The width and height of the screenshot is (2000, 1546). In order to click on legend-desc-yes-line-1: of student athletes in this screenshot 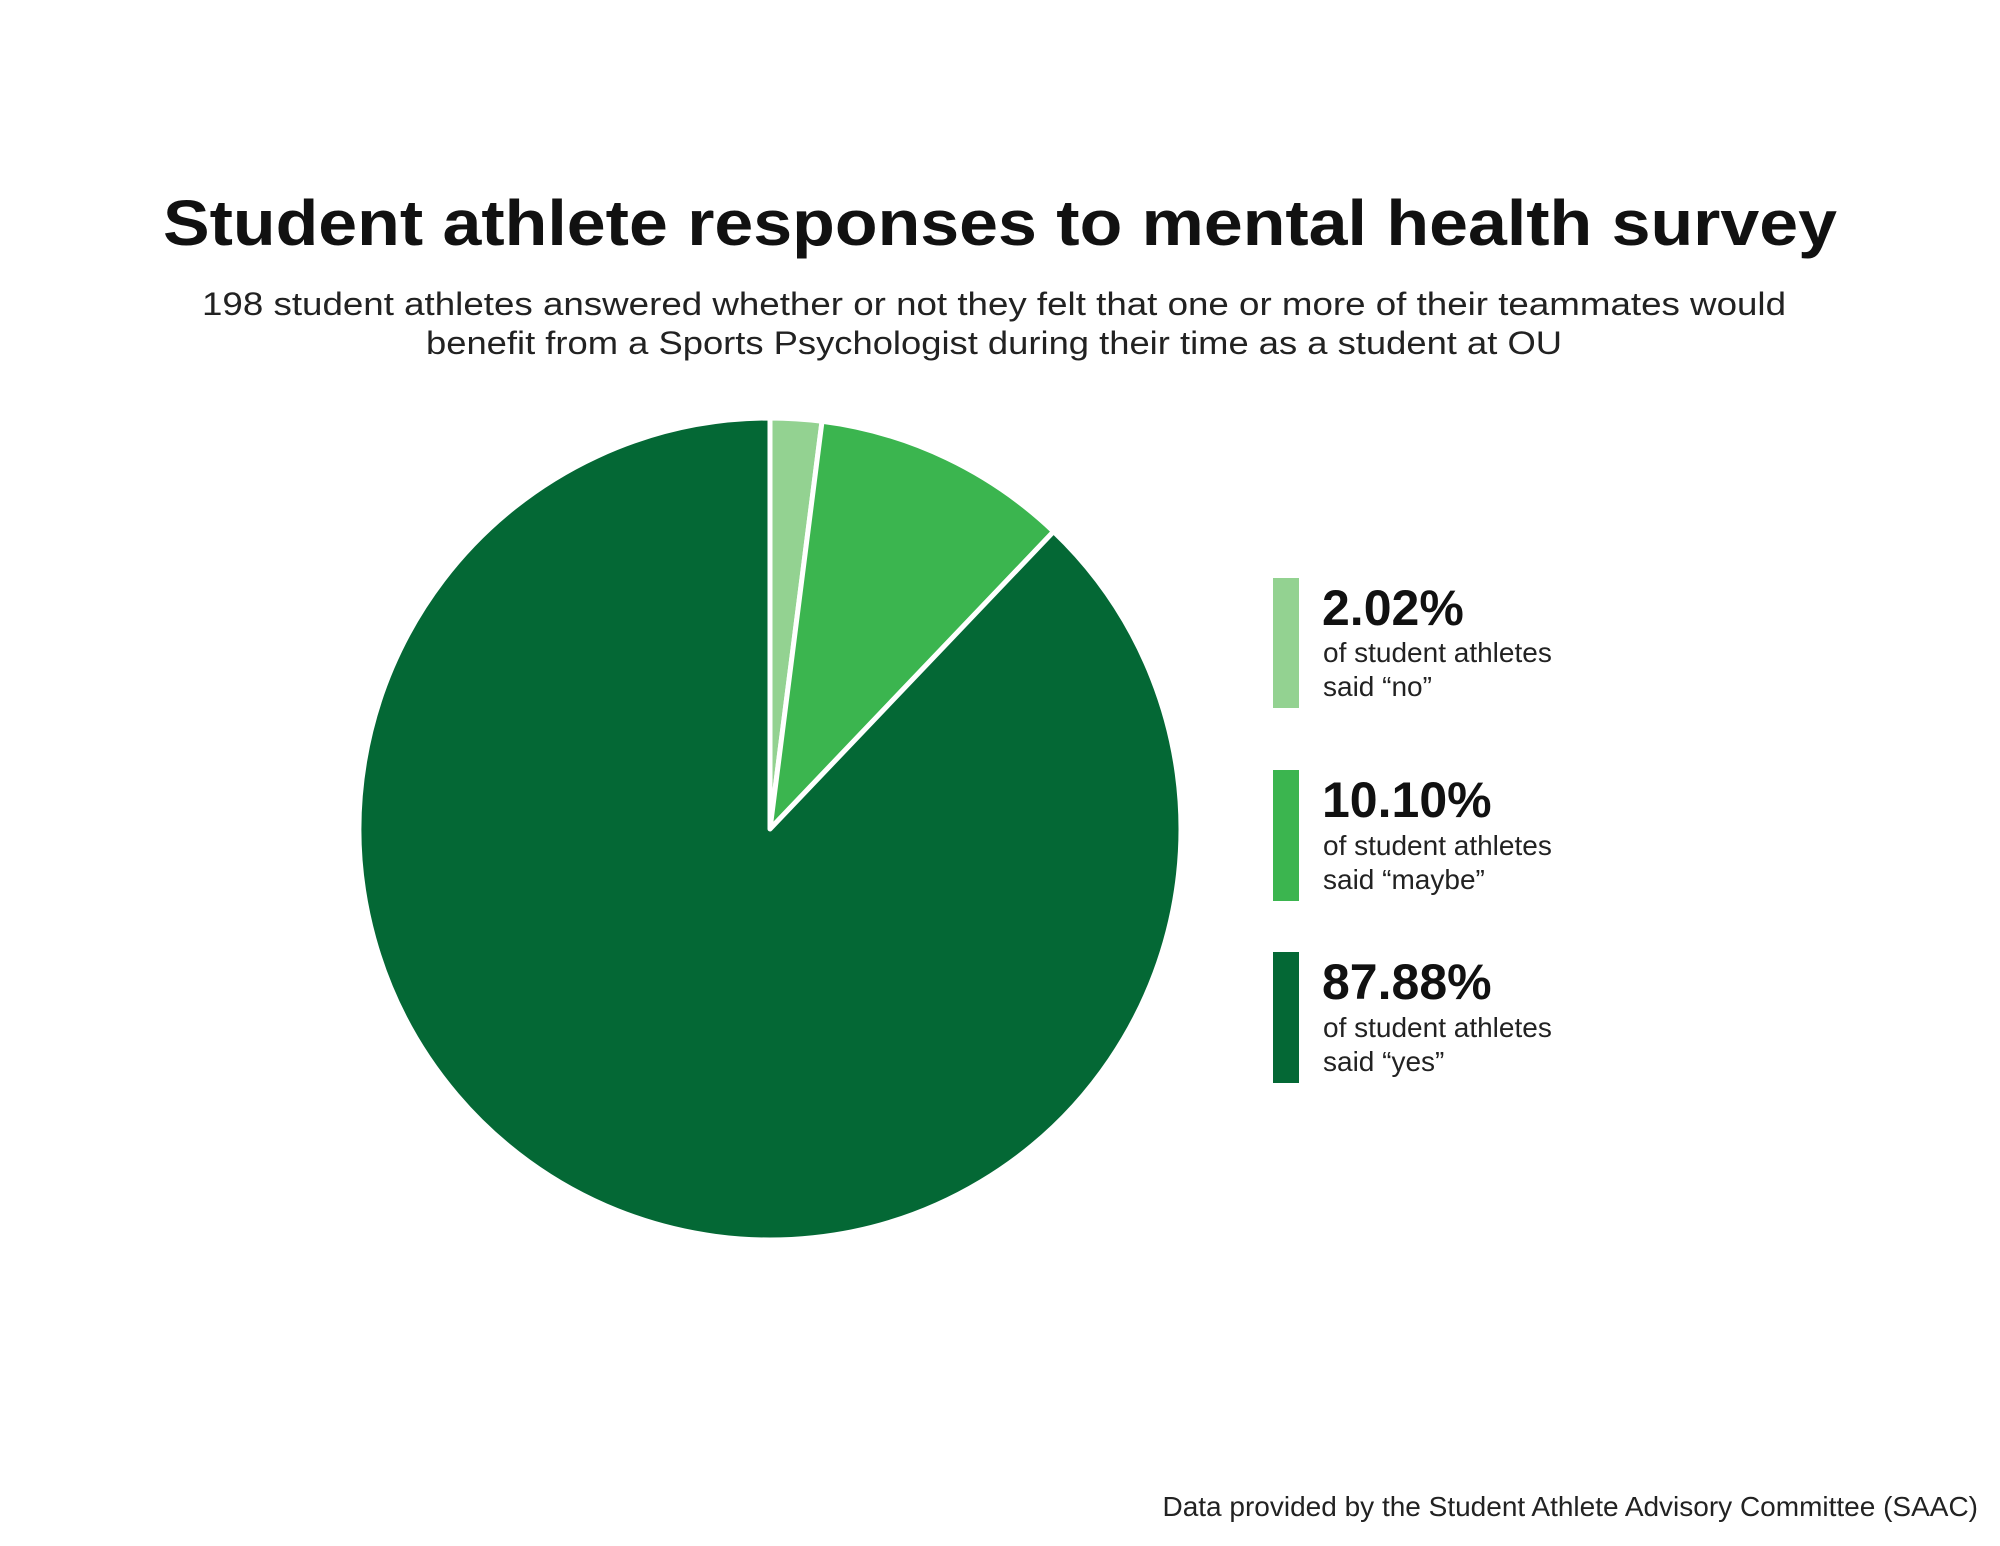, I will do `click(1437, 1027)`.